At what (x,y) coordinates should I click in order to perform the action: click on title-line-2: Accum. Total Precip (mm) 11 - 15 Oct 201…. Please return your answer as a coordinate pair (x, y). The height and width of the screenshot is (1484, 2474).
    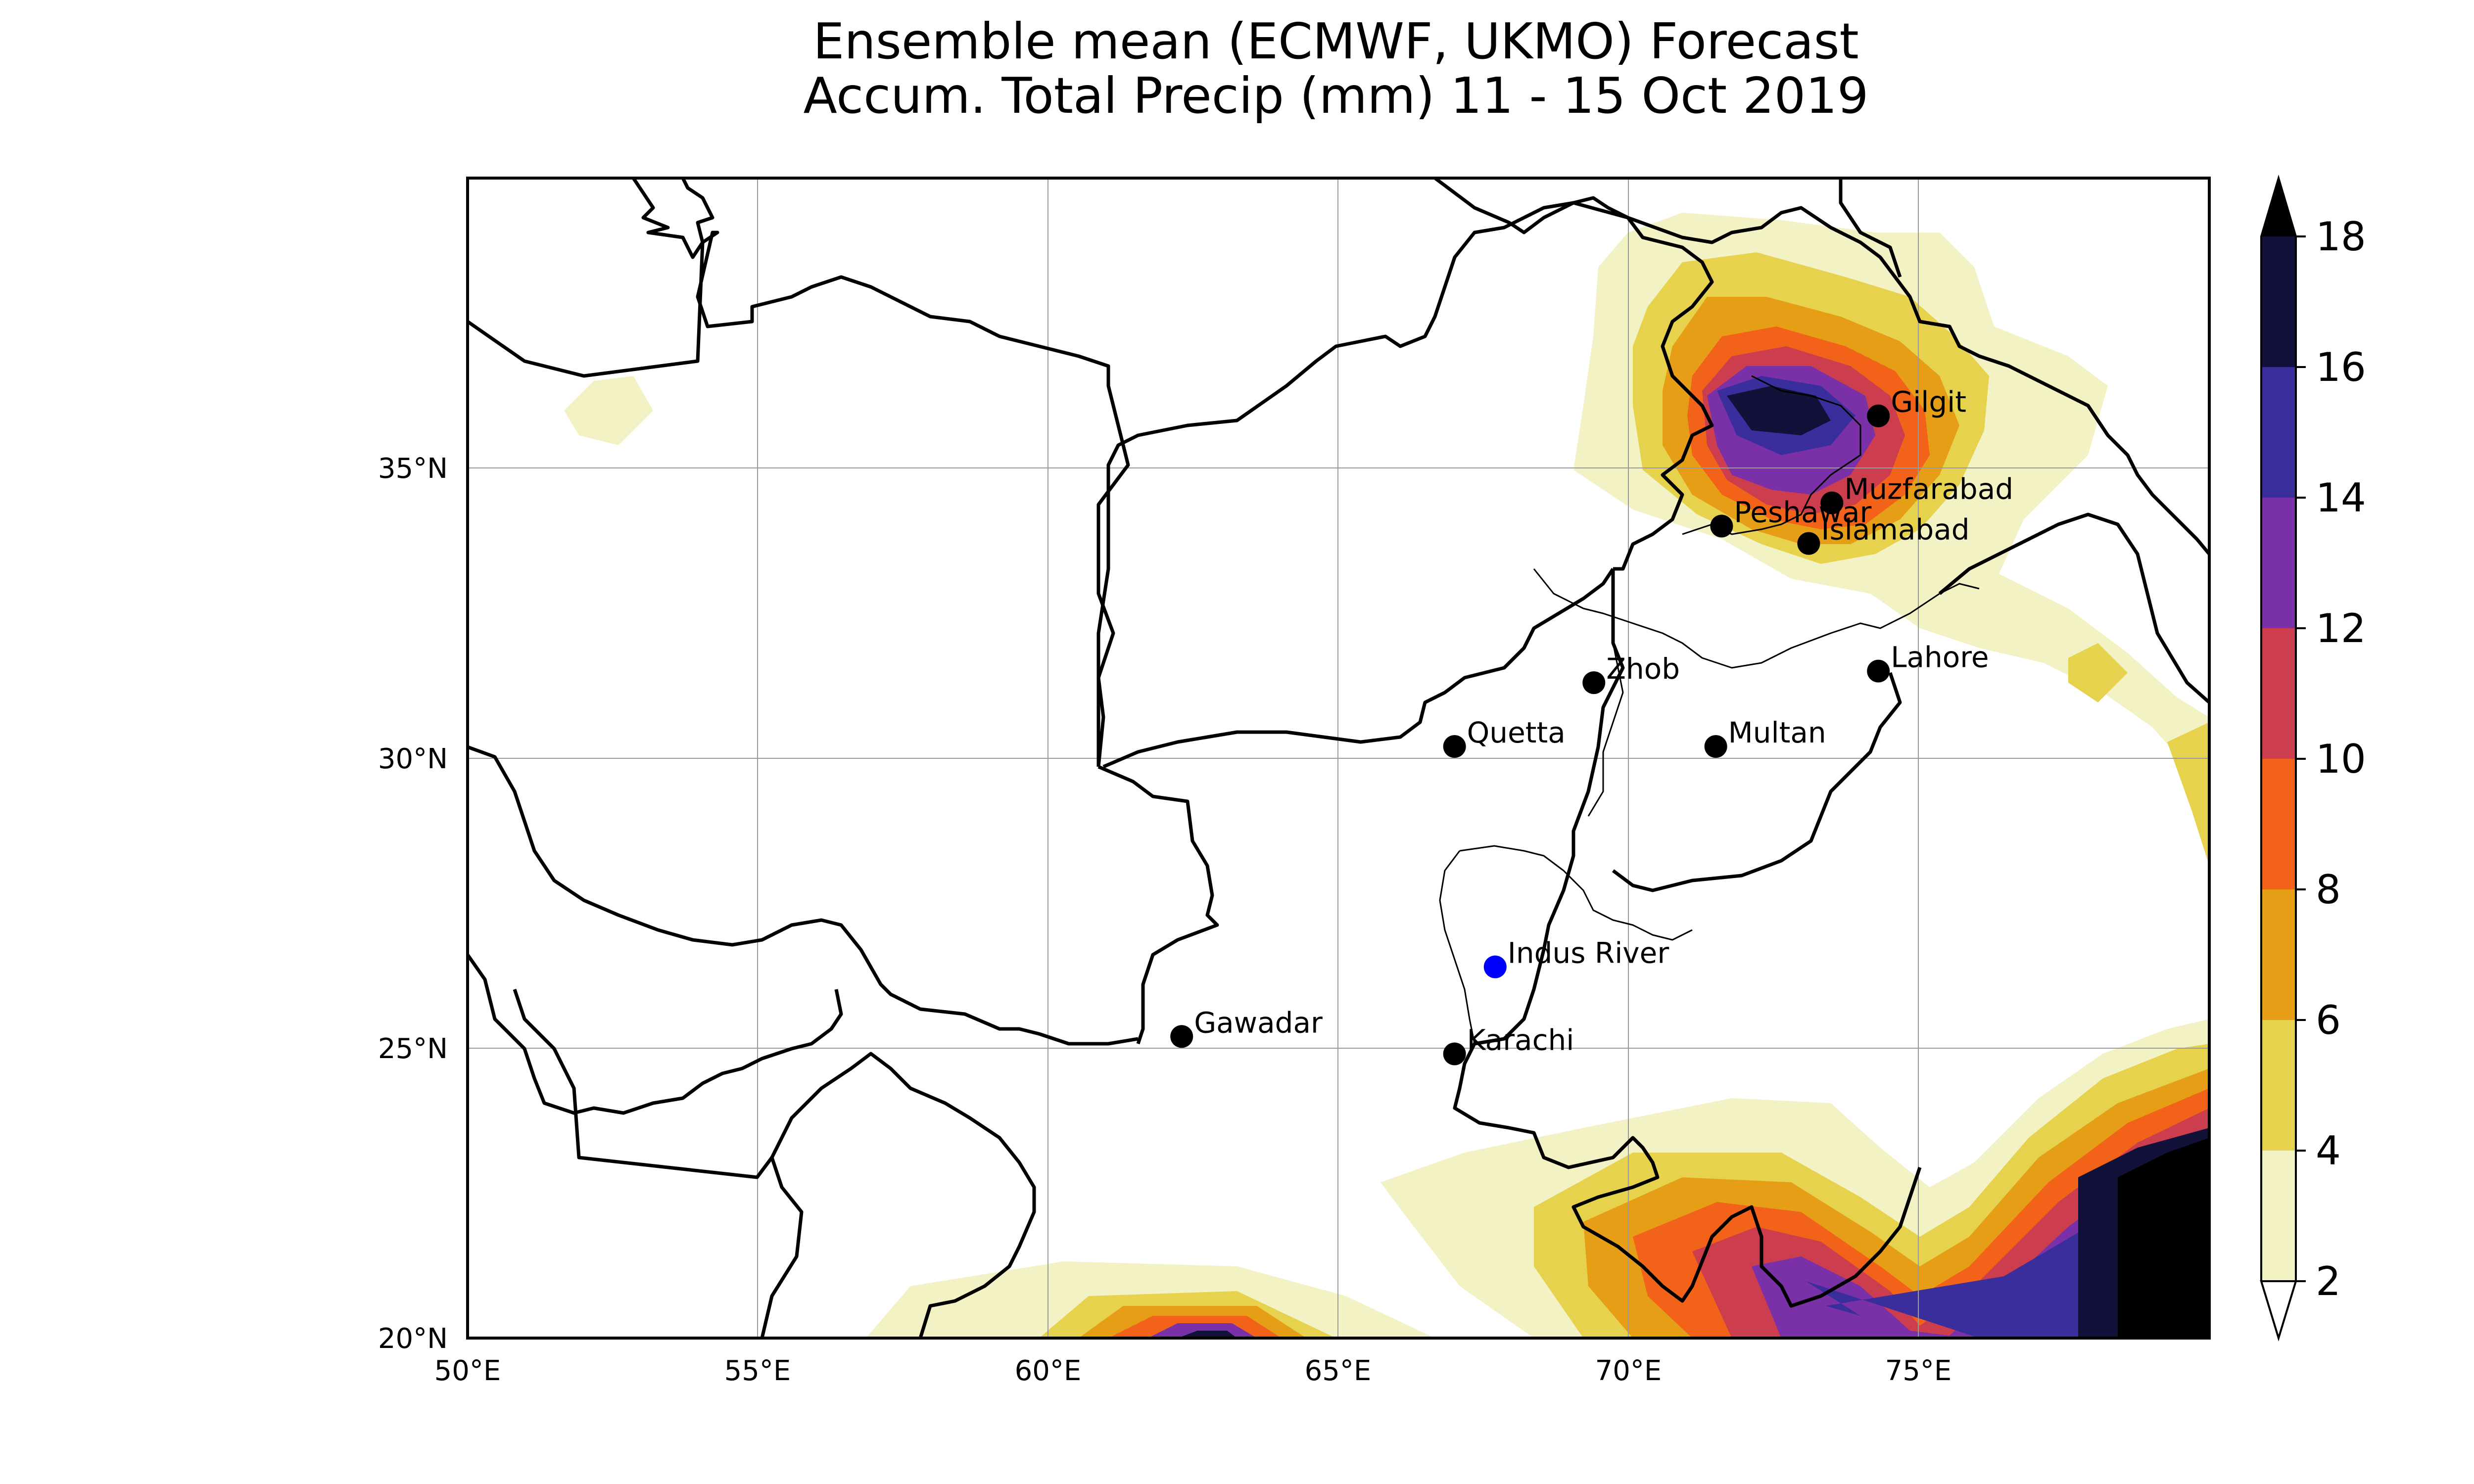
    Looking at the image, I should click on (1335, 96).